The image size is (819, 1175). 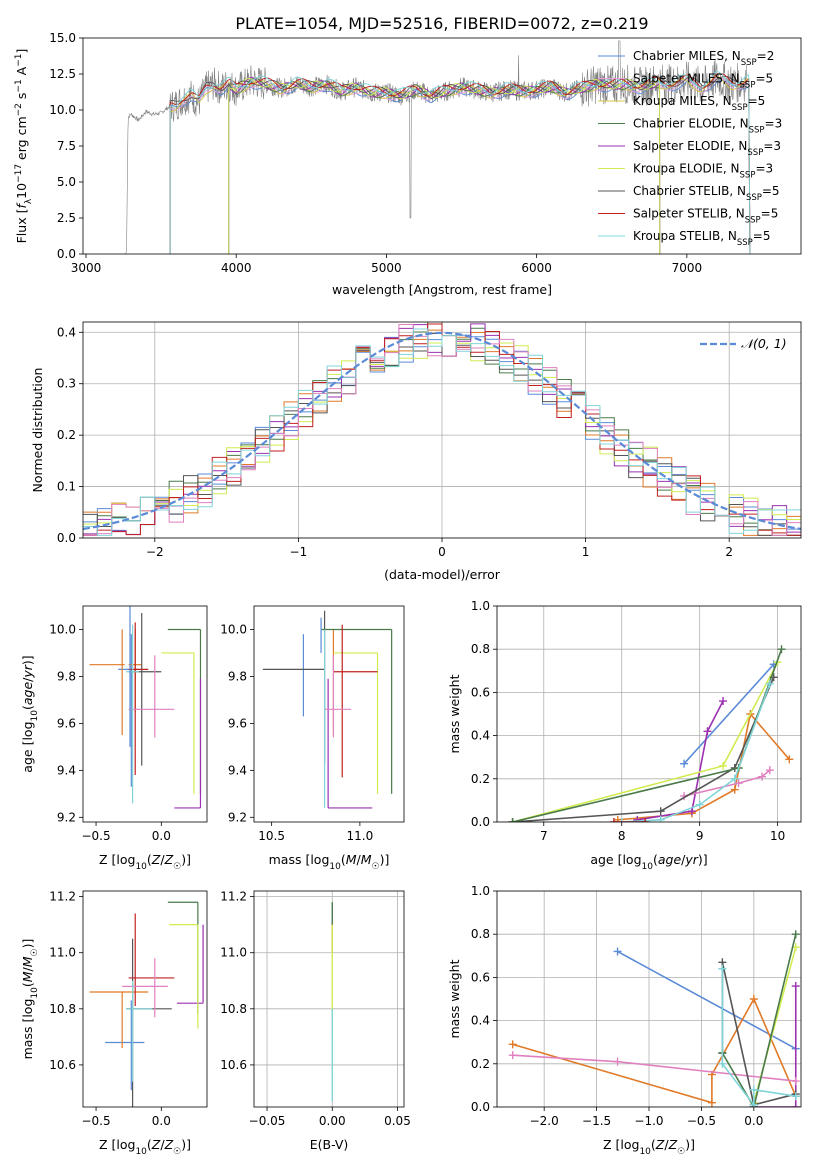 What do you see at coordinates (86, 268) in the screenshot?
I see `x-tick-label: 3000` at bounding box center [86, 268].